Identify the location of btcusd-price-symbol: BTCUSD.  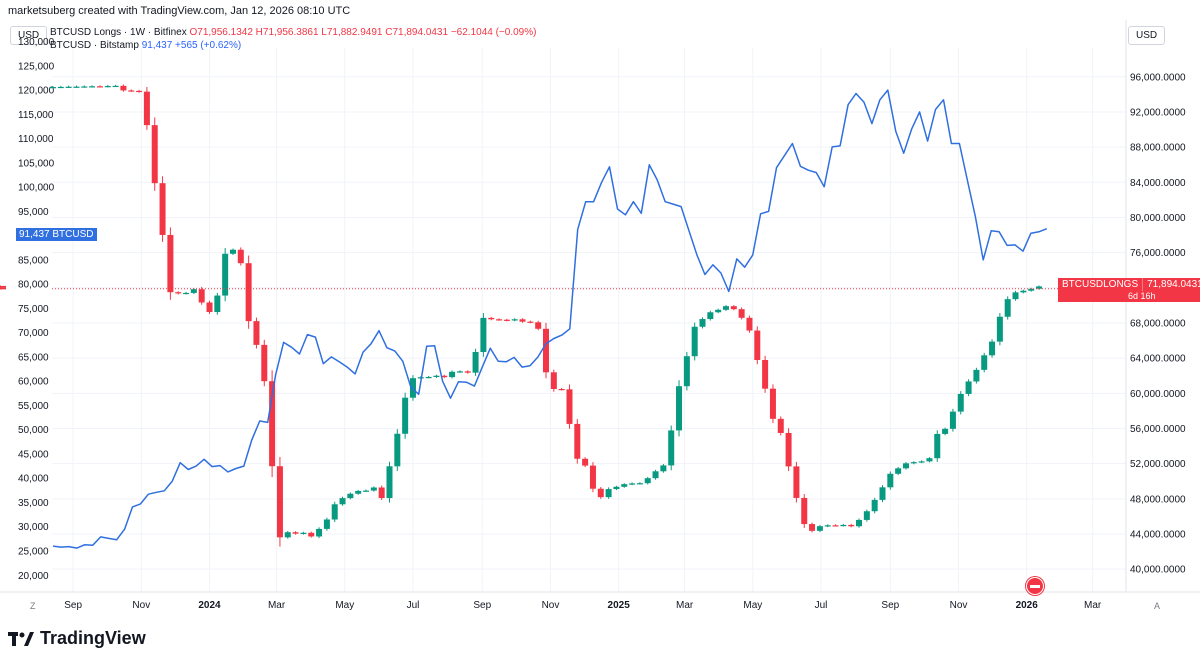
(73, 234).